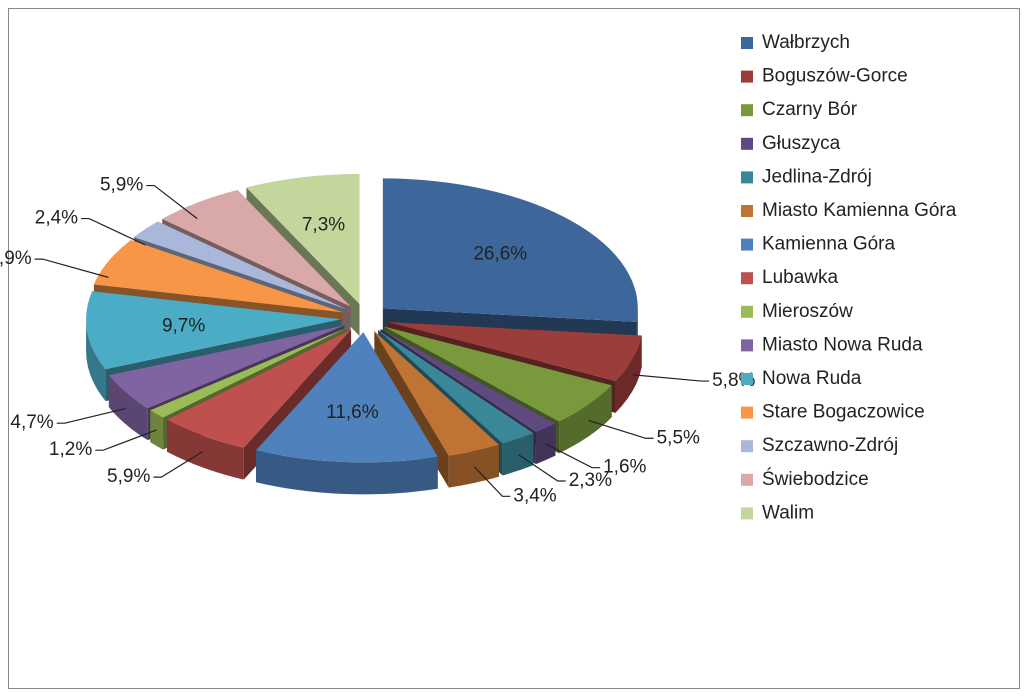 This screenshot has height=699, width=1029. Describe the element at coordinates (534, 495) in the screenshot. I see `data-label: 3,4%` at that location.